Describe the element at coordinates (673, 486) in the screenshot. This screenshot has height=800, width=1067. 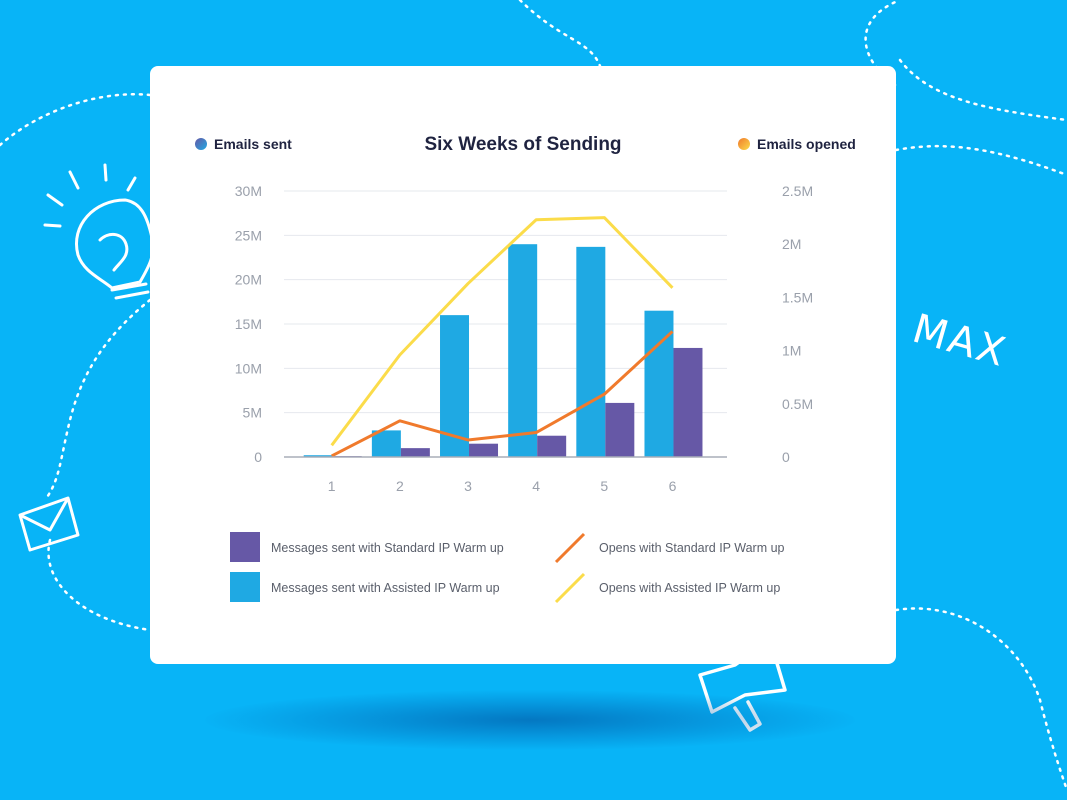
I see `x-tick-label: 6` at that location.